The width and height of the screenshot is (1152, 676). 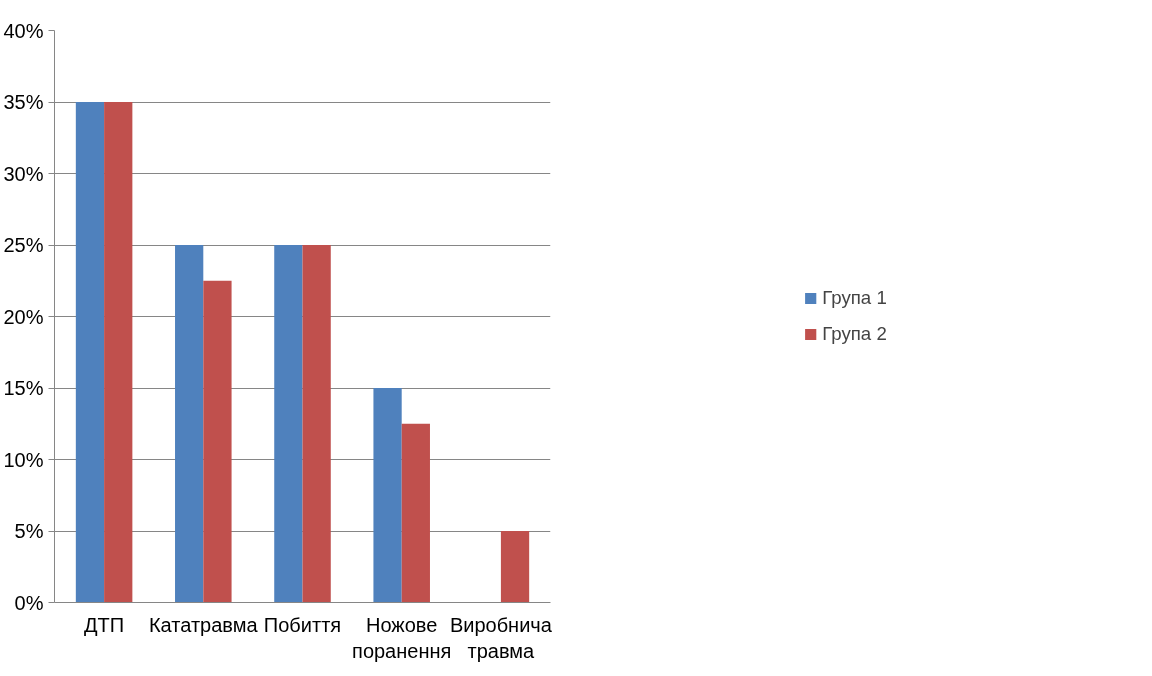 What do you see at coordinates (23, 173) in the screenshot?
I see `y-tick-label: 30%` at bounding box center [23, 173].